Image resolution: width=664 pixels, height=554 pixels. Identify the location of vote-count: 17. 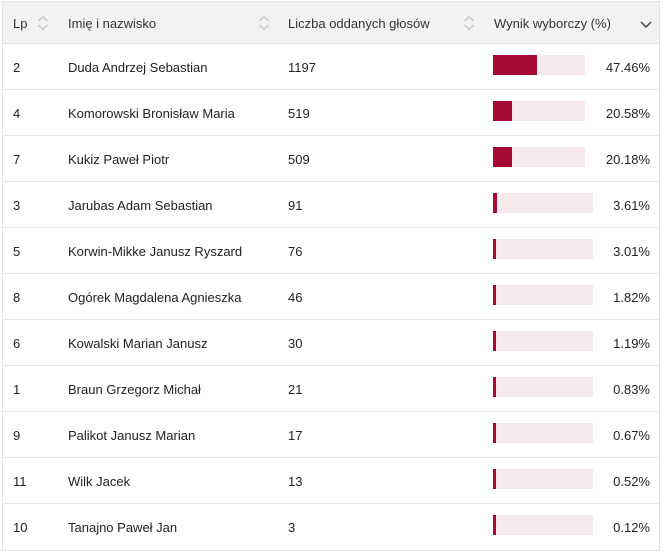
(295, 435).